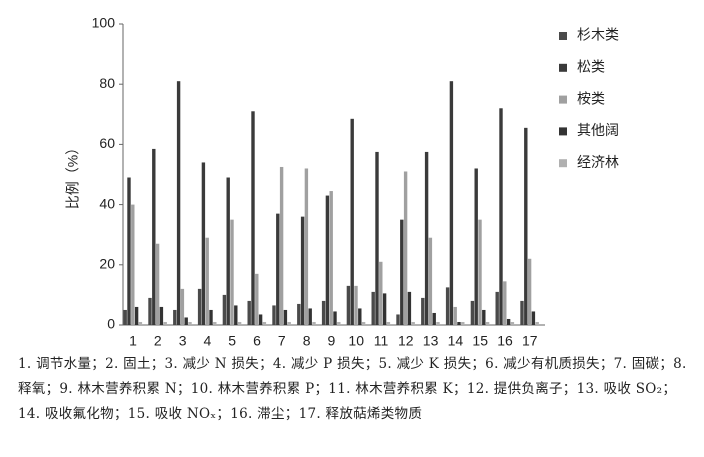 Image resolution: width=704 pixels, height=457 pixels. What do you see at coordinates (356, 341) in the screenshot?
I see `x-tick-label: 10` at bounding box center [356, 341].